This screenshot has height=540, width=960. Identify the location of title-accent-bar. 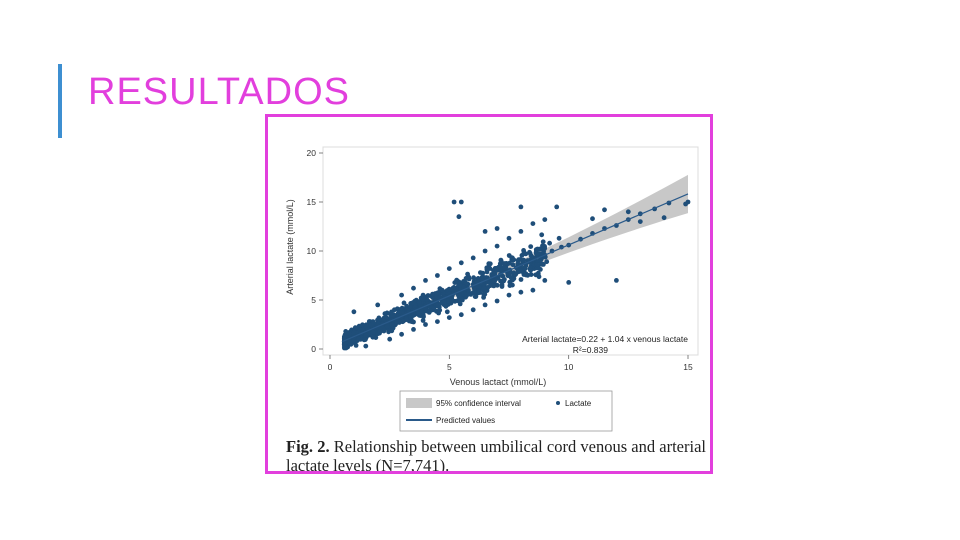
(60, 101).